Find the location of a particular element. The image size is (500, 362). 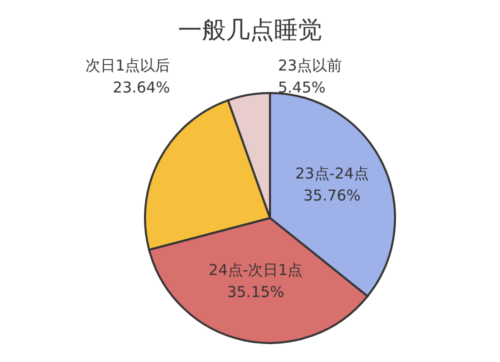

slice-label: 24点-次日1点 is located at coordinates (255, 270).